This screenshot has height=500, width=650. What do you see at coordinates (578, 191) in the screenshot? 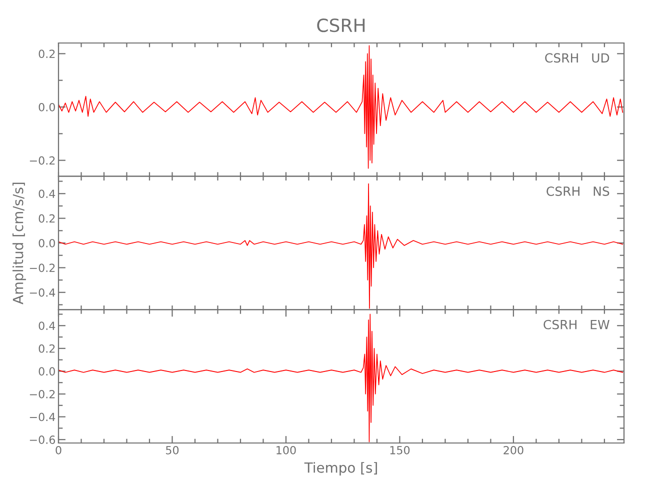
I see `annotation: CSRH NS` at bounding box center [578, 191].